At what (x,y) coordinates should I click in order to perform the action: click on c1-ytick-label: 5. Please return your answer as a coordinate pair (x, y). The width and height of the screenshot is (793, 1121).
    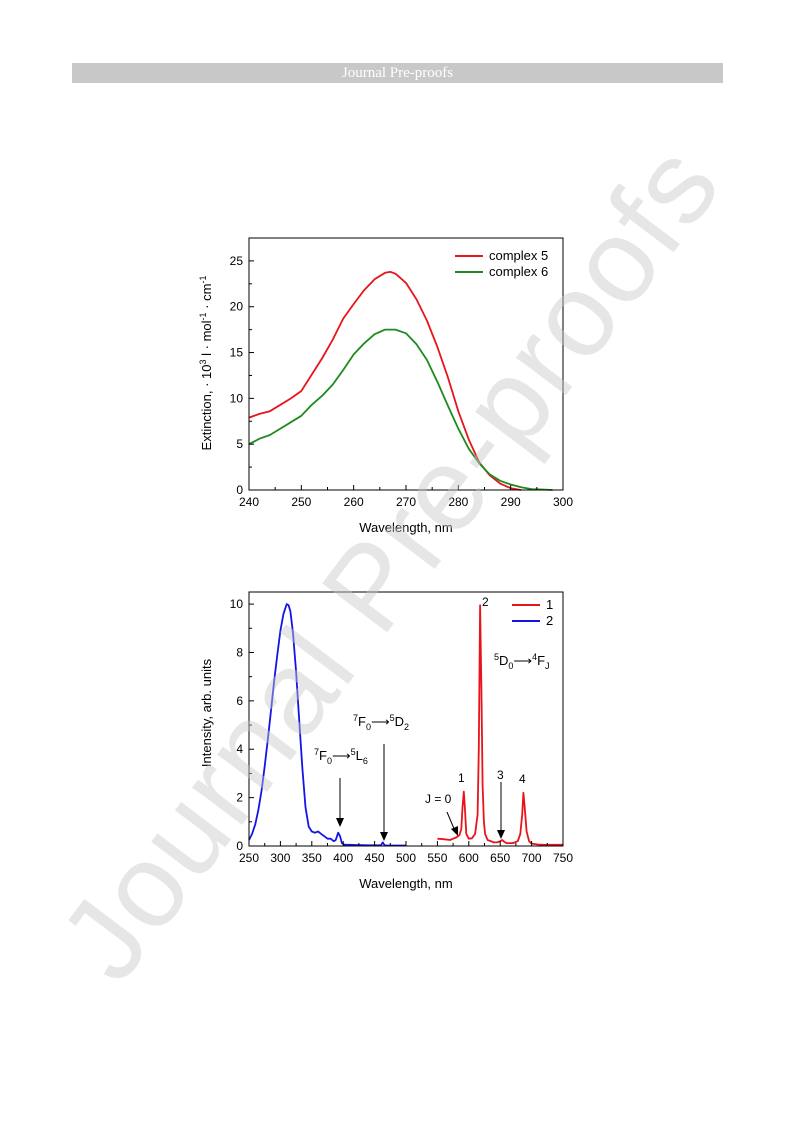
    Looking at the image, I should click on (239, 444).